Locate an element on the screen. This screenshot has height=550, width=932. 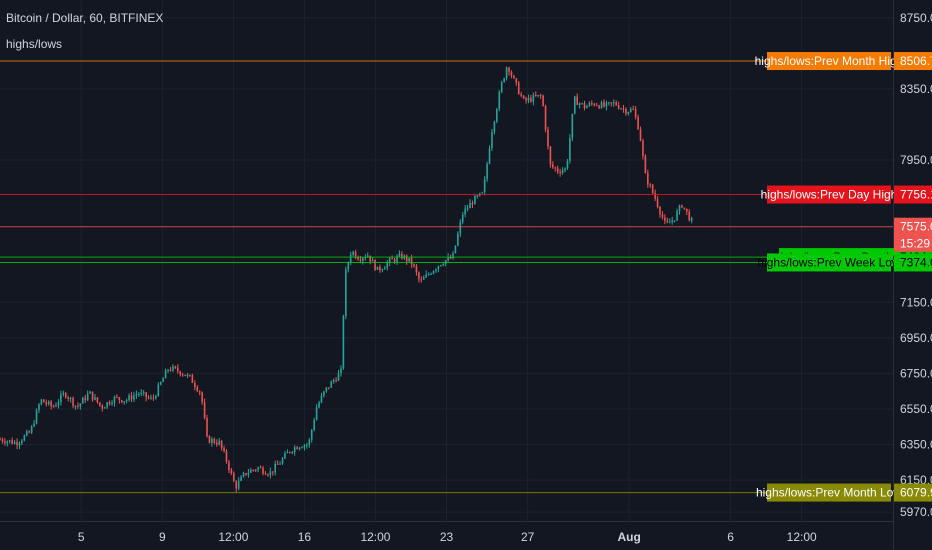
level-price-label: 7374.0 is located at coordinates (916, 262).